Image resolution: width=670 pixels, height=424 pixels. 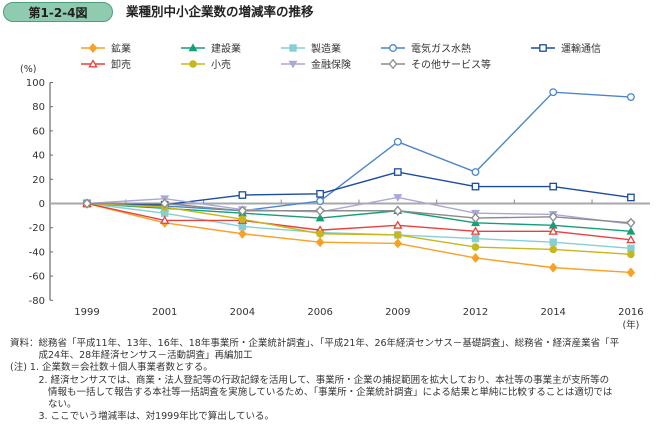 What do you see at coordinates (441, 49) in the screenshot?
I see `legend-label: 電気ガス水熱` at bounding box center [441, 49].